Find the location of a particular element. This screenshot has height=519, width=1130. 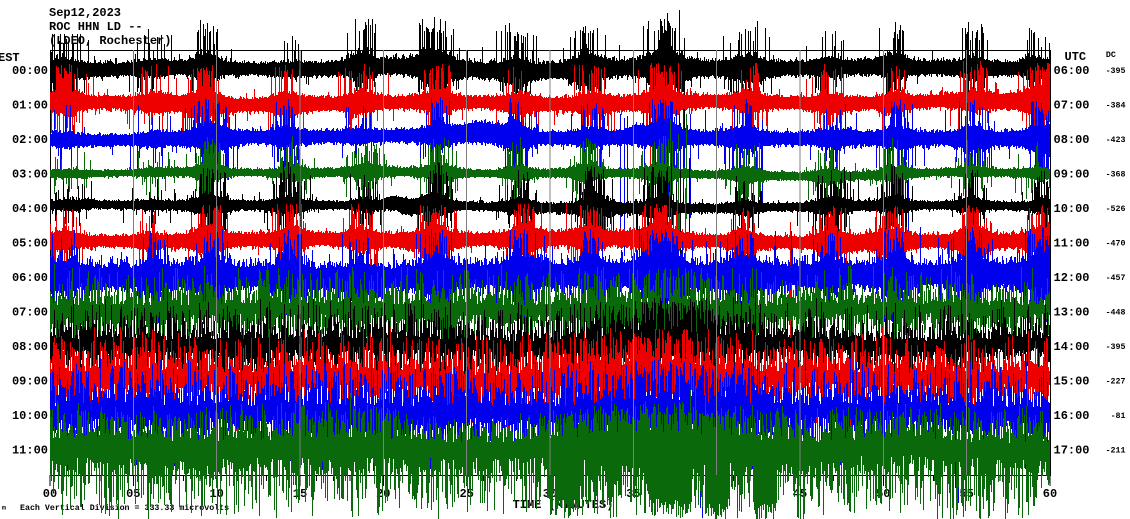

svg-text: -470 is located at coordinates (1116, 244).